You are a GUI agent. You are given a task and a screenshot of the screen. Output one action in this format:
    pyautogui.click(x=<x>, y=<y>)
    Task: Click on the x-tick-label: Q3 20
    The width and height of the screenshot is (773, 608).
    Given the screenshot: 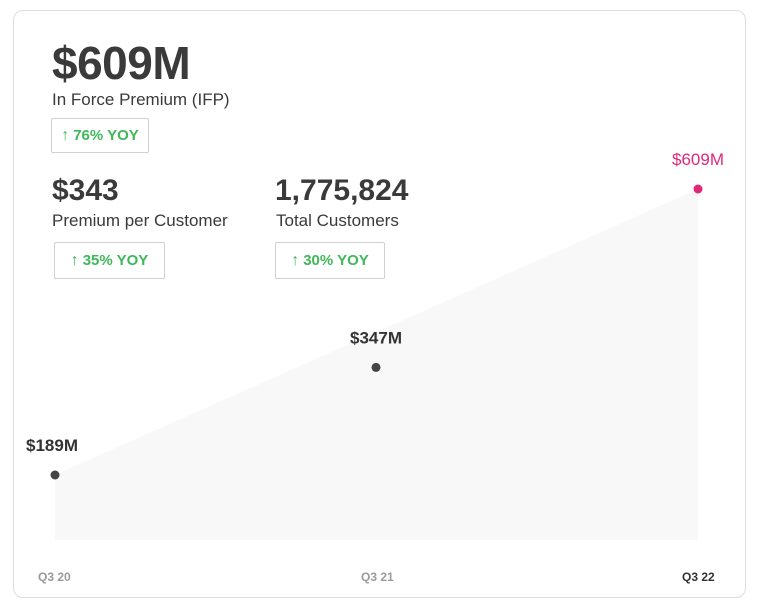 What is the action you would take?
    pyautogui.click(x=54, y=577)
    